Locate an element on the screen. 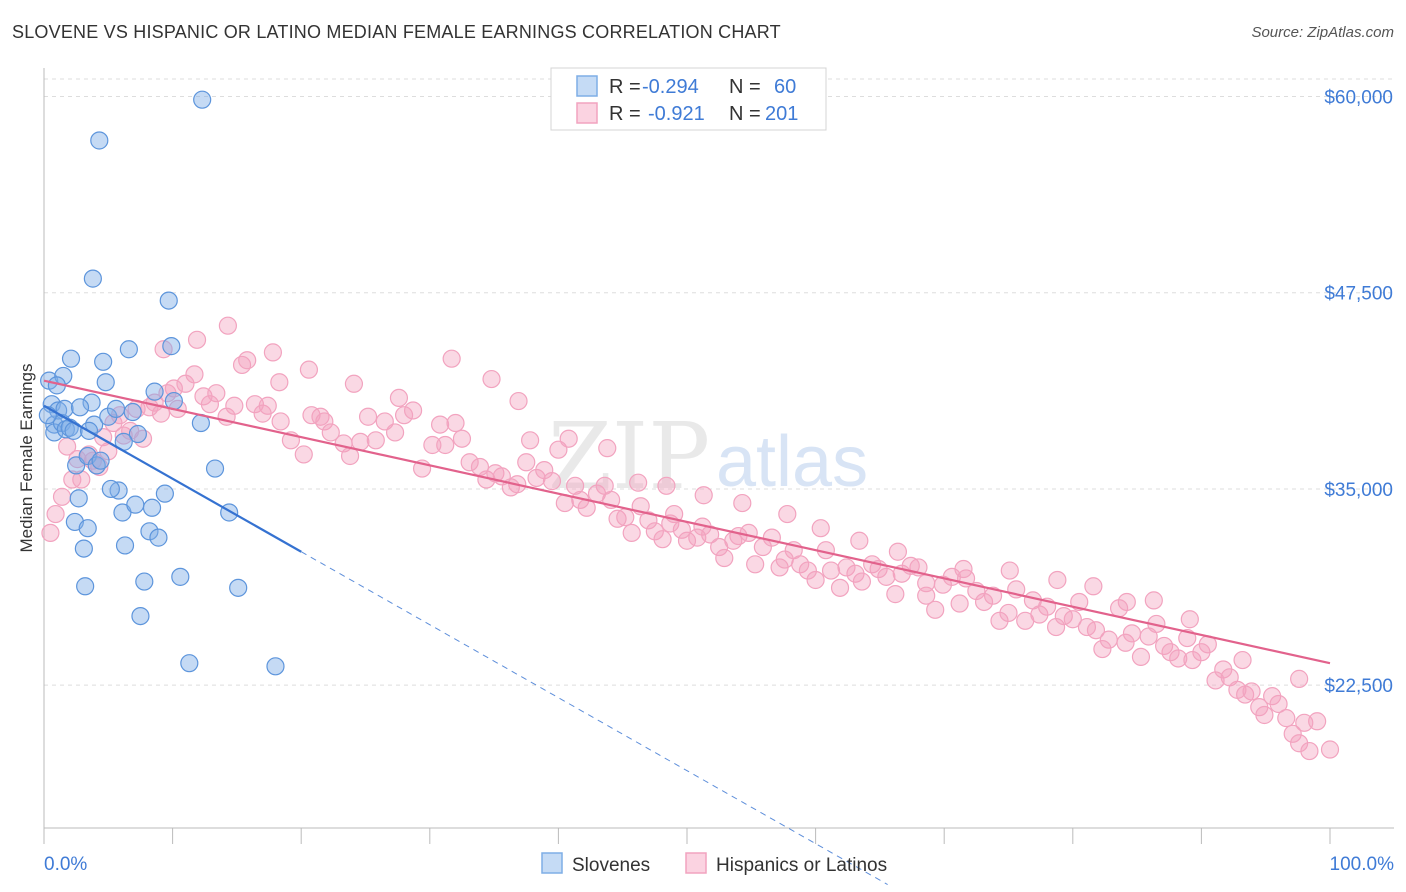 The height and width of the screenshot is (892, 1406). legend-label-hispanics: Hispanics or Latinos is located at coordinates (801, 865).